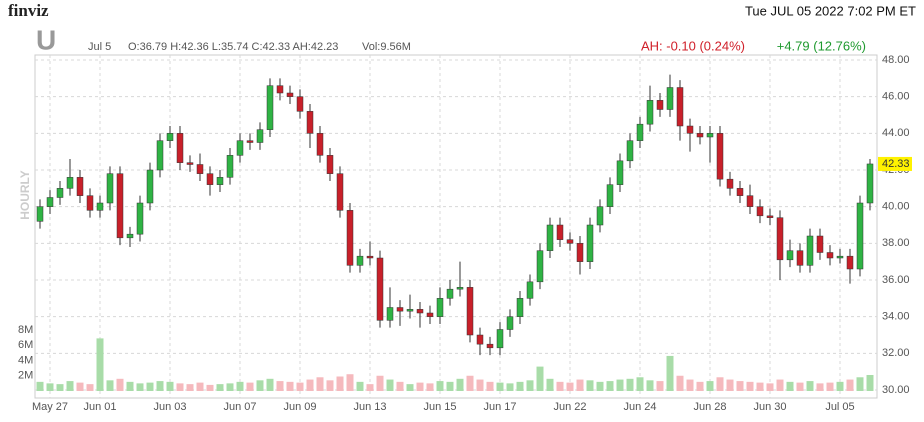  What do you see at coordinates (25, 195) in the screenshot?
I see `period: HOURLY` at bounding box center [25, 195].